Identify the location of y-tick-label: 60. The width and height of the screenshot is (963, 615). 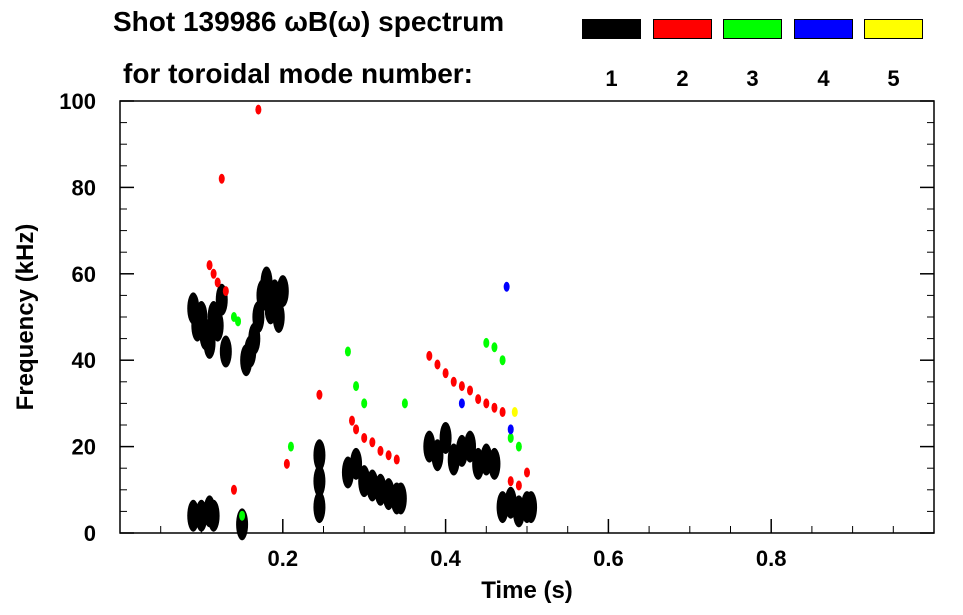
(84, 274).